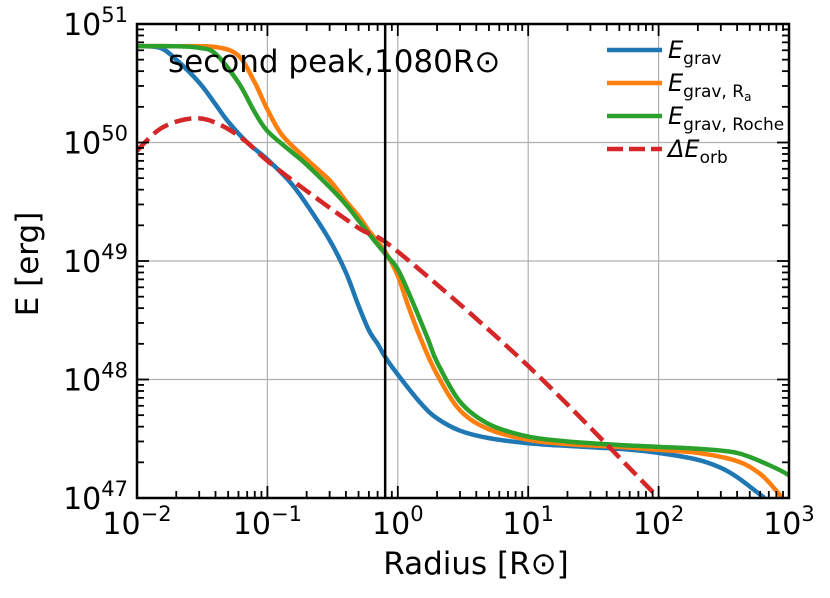  I want to click on legend-label: Egrav, Roche, so click(726, 118).